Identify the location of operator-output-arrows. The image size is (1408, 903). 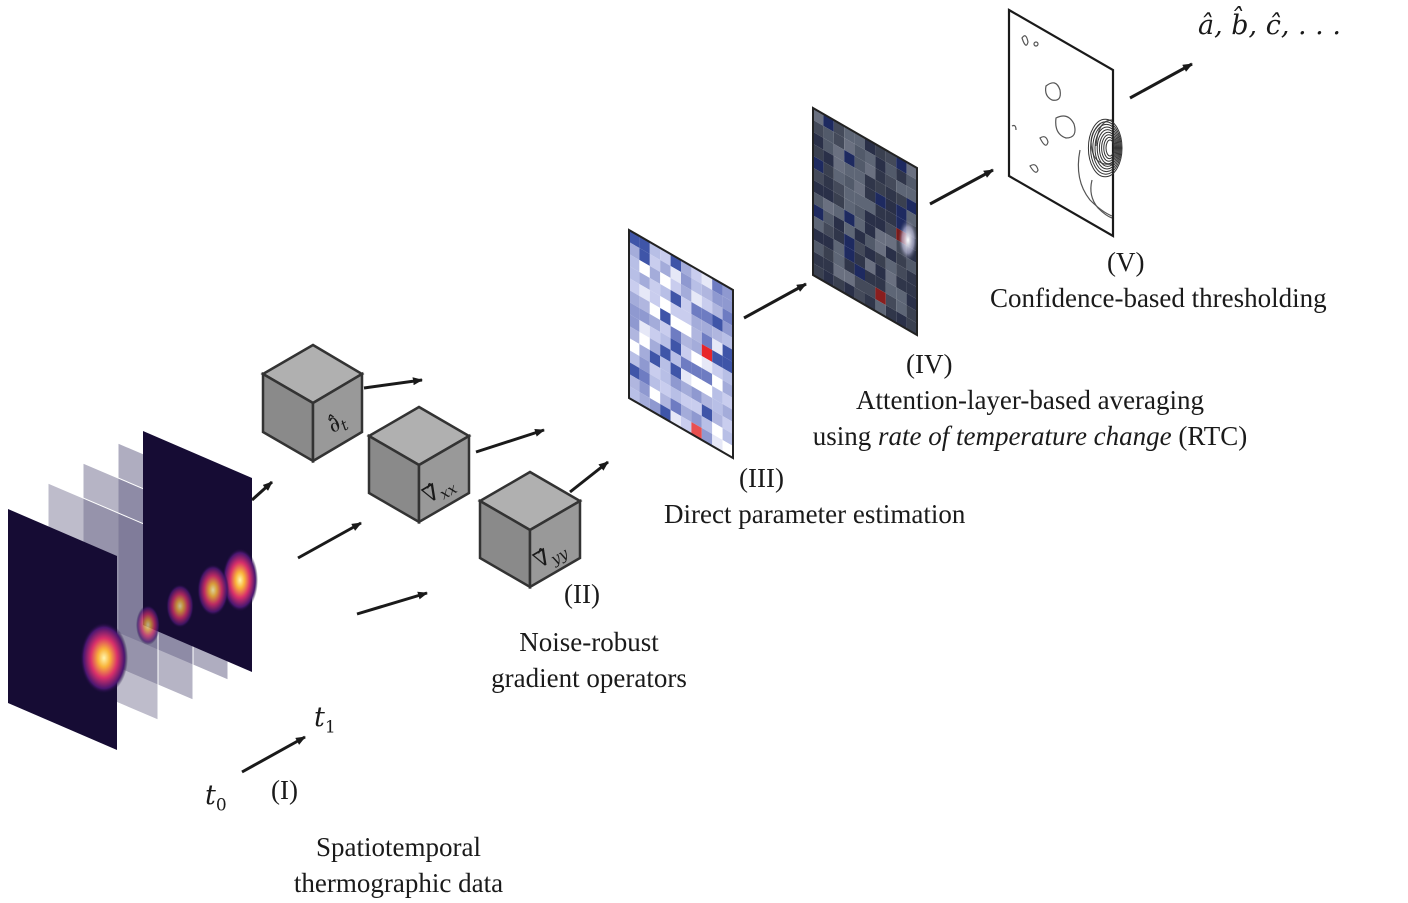
(486, 435).